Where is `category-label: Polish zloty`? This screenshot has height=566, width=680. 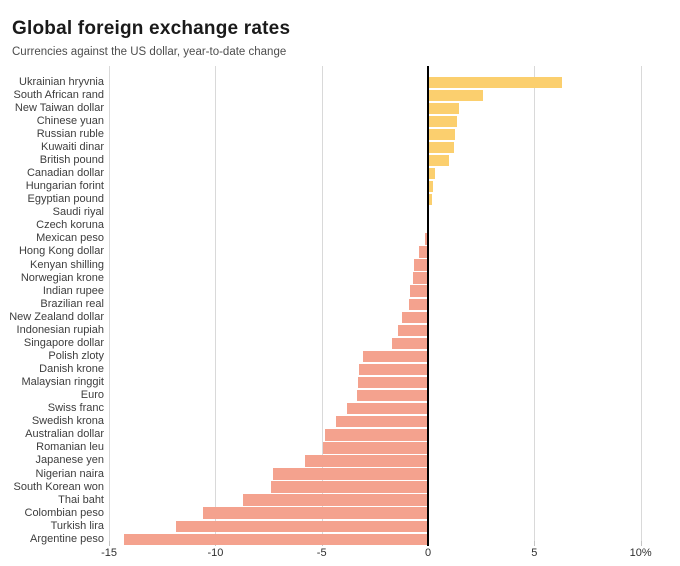
category-label: Polish zloty is located at coordinates (76, 355).